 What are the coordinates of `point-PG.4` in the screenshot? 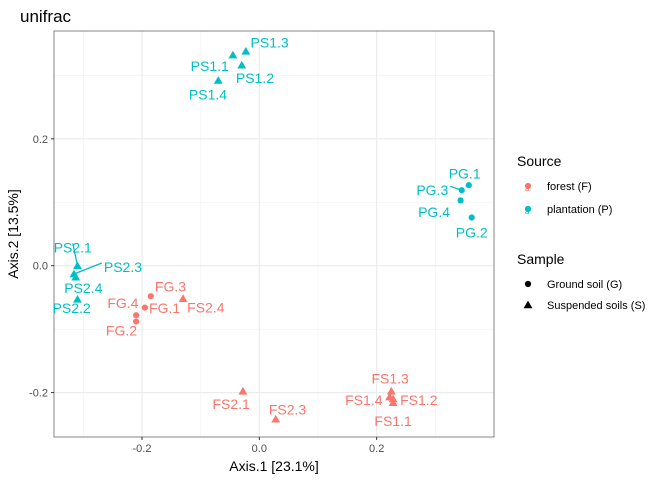 It's located at (460, 200).